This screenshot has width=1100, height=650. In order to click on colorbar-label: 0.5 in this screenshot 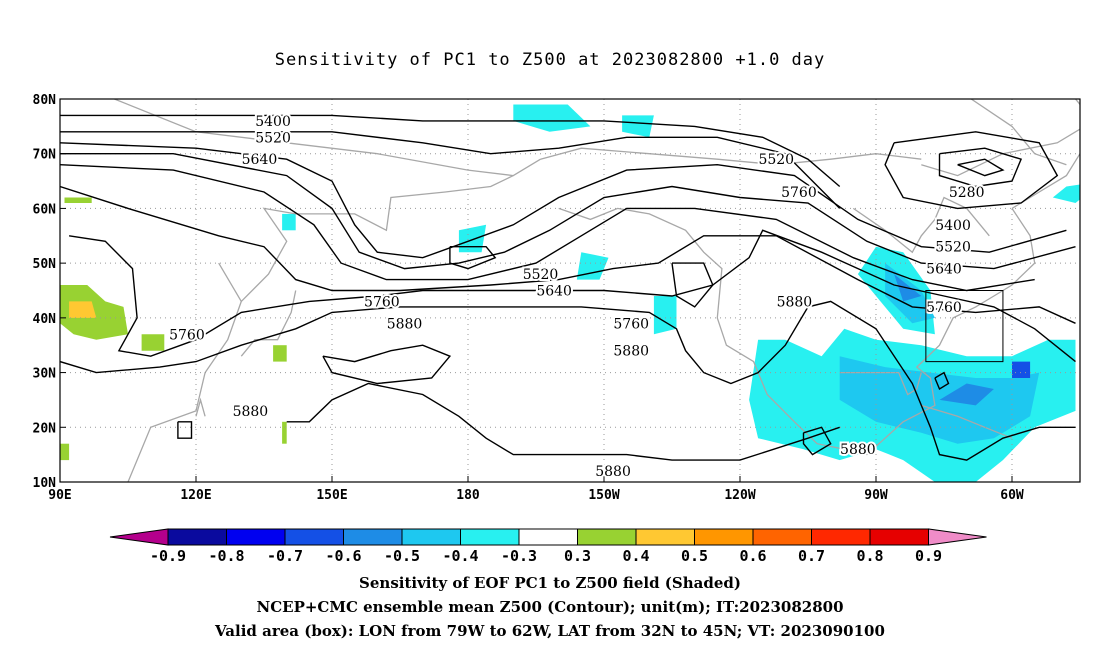, I will do `click(694, 556)`.